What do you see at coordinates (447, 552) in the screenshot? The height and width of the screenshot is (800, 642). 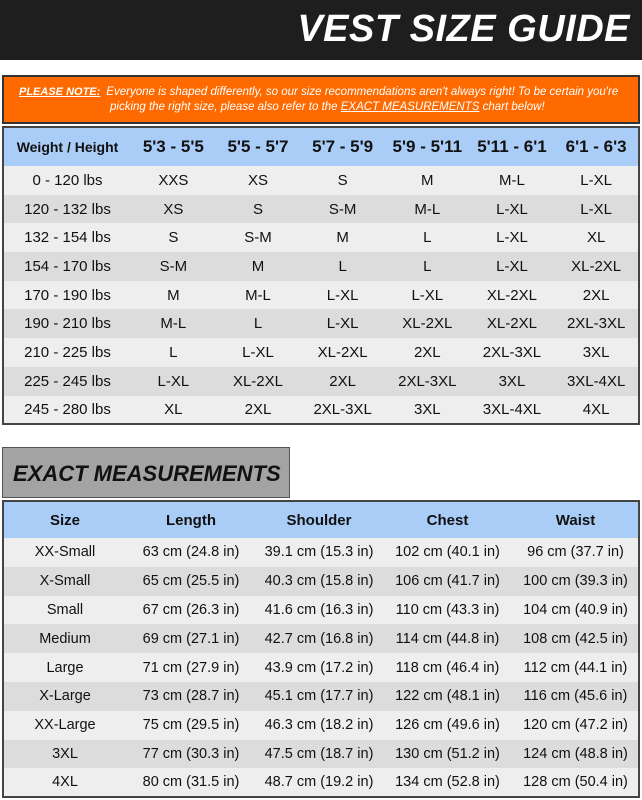 I see `table-cell: 102 cm (40.1 in)` at bounding box center [447, 552].